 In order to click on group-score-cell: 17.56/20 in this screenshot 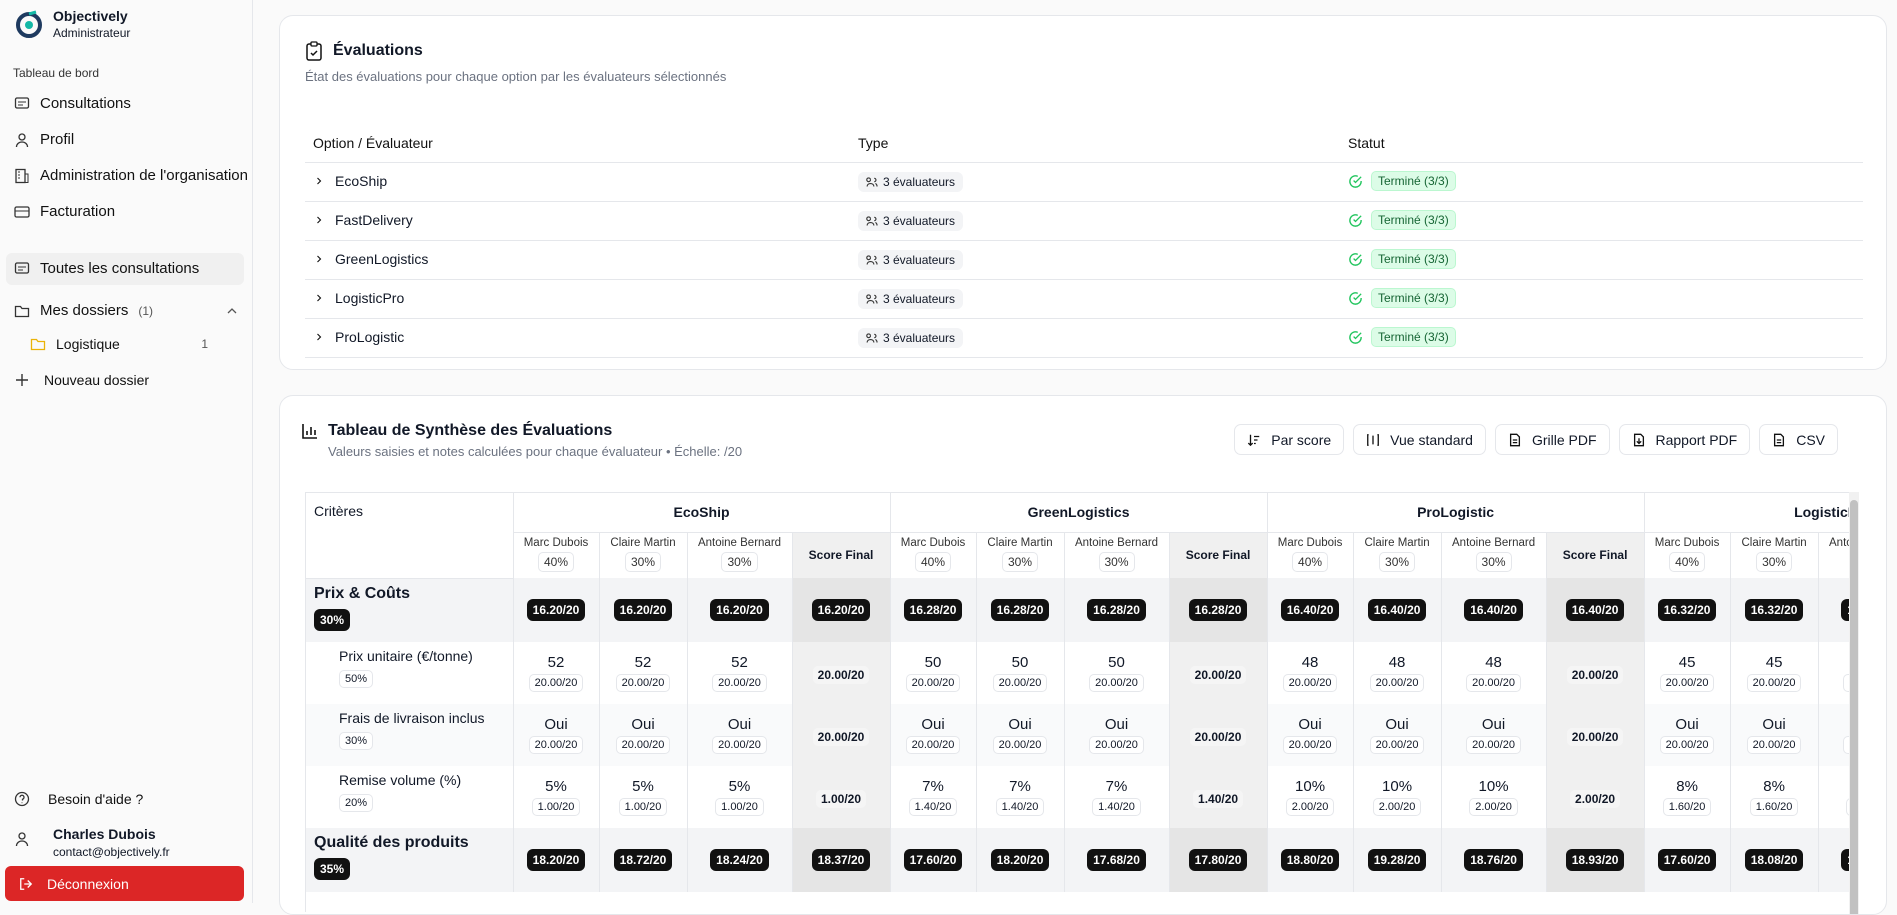, I will do `click(1833, 860)`.